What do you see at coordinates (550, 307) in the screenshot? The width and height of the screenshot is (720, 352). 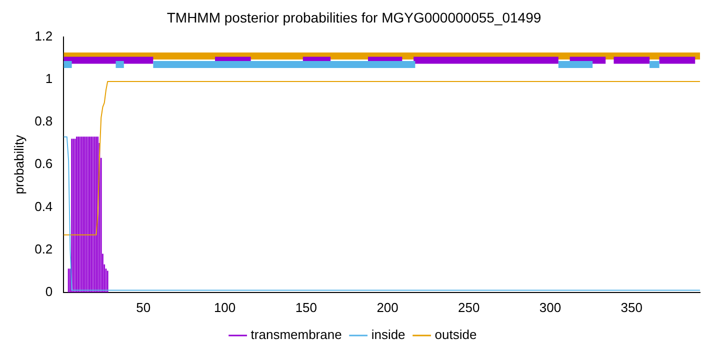 I see `x-tick-label: 300` at bounding box center [550, 307].